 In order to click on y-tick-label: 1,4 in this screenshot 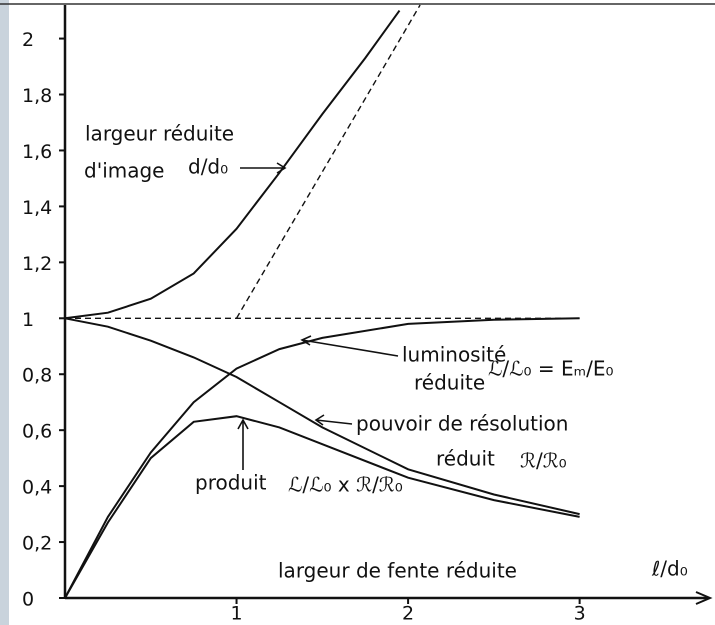, I will do `click(37, 208)`.